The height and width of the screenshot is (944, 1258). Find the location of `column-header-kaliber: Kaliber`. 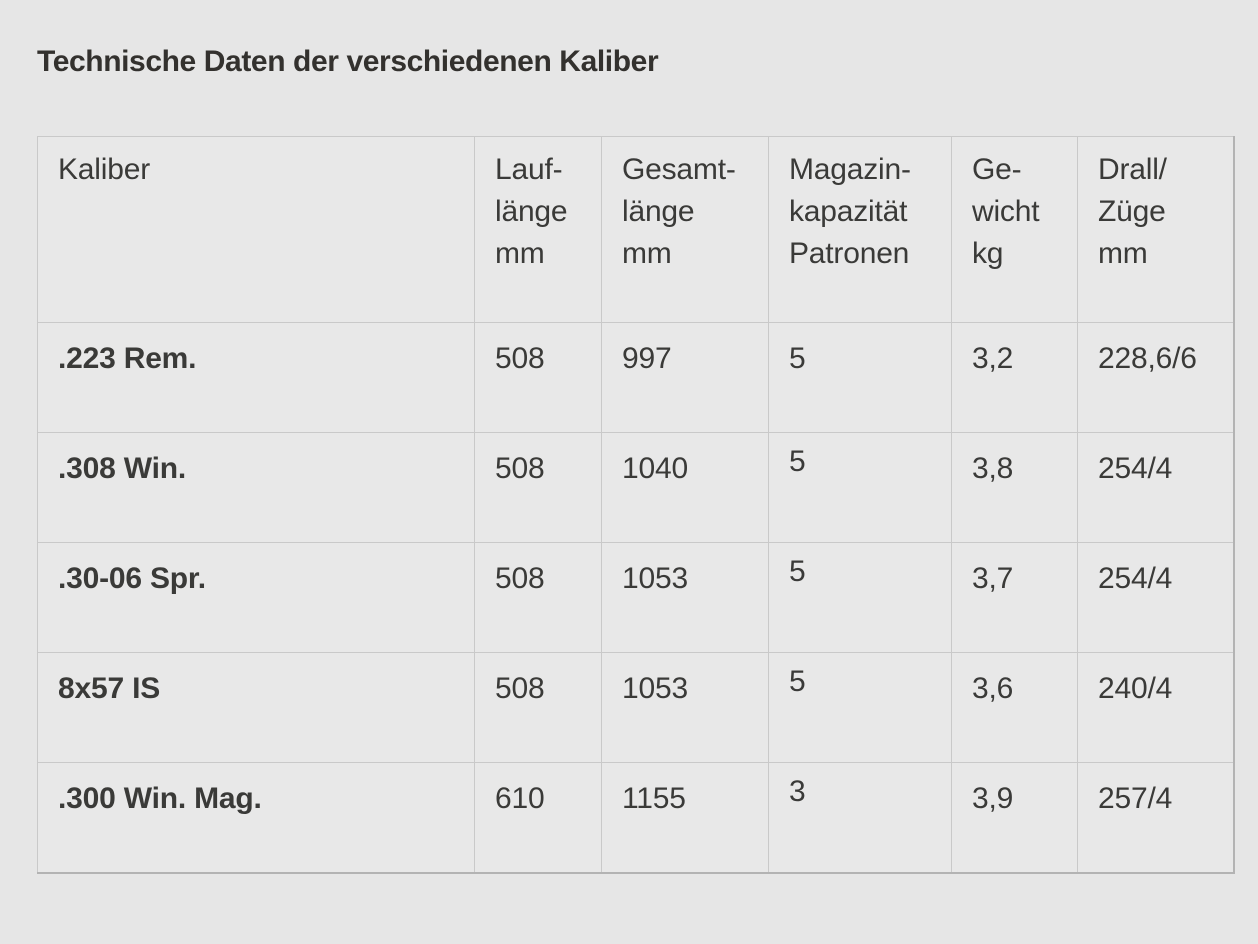

column-header-kaliber: Kaliber is located at coordinates (256, 229).